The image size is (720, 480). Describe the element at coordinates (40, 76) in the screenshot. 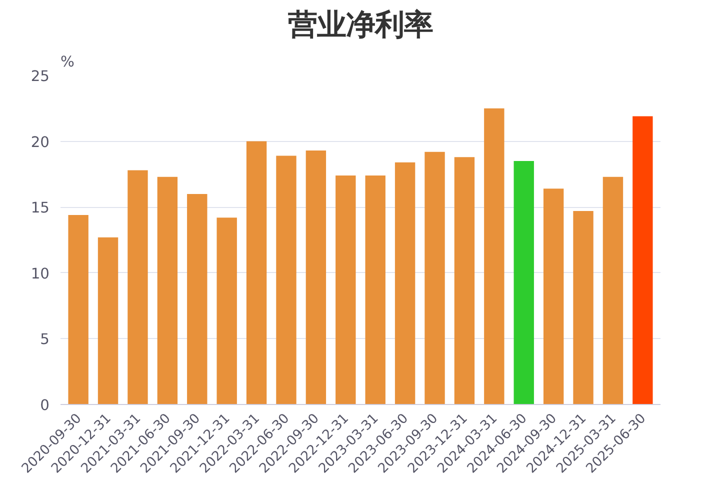

I see `y-tick-label: 25` at that location.